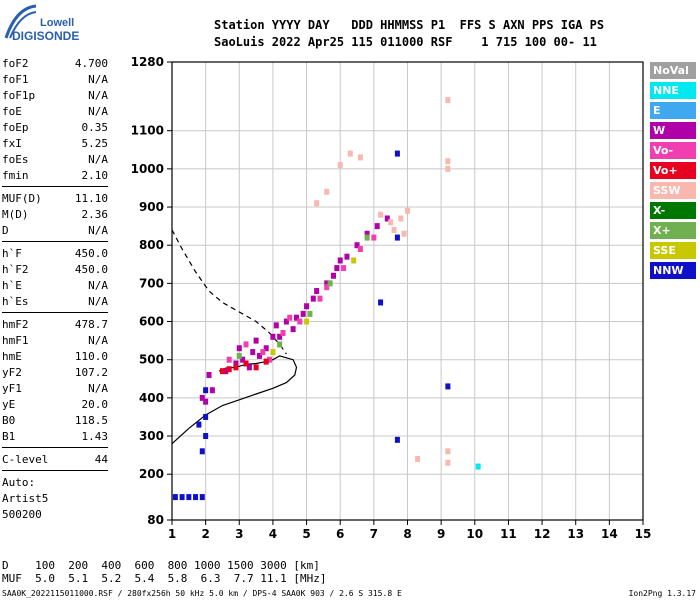 The height and width of the screenshot is (600, 700). Describe the element at coordinates (55, 389) in the screenshot. I see `param-row: yF1 N/A` at that location.